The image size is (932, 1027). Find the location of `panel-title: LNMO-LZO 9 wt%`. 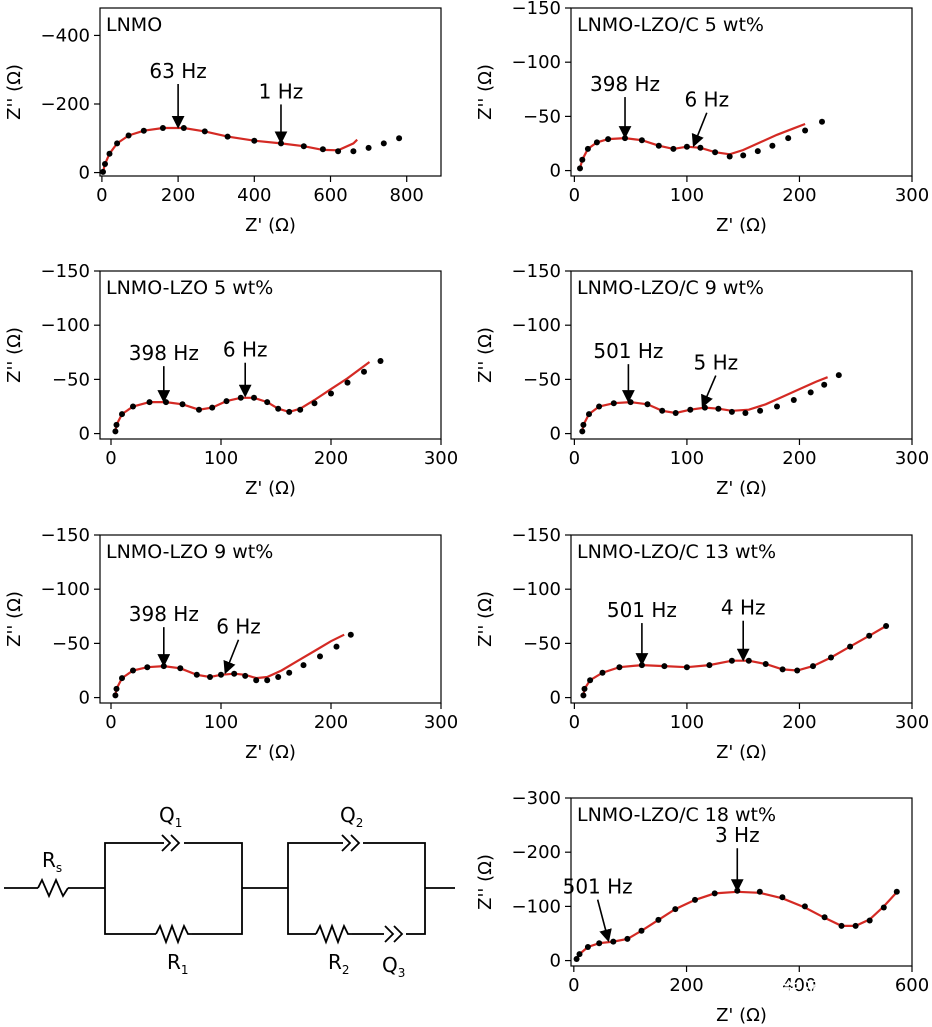

panel-title: LNMO-LZO 9 wt% is located at coordinates (189, 552).